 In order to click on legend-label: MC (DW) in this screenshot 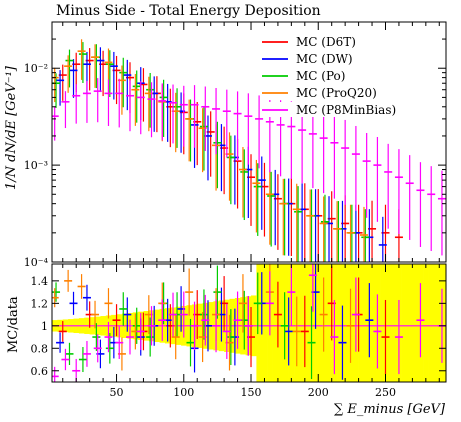, I will do `click(324, 59)`.